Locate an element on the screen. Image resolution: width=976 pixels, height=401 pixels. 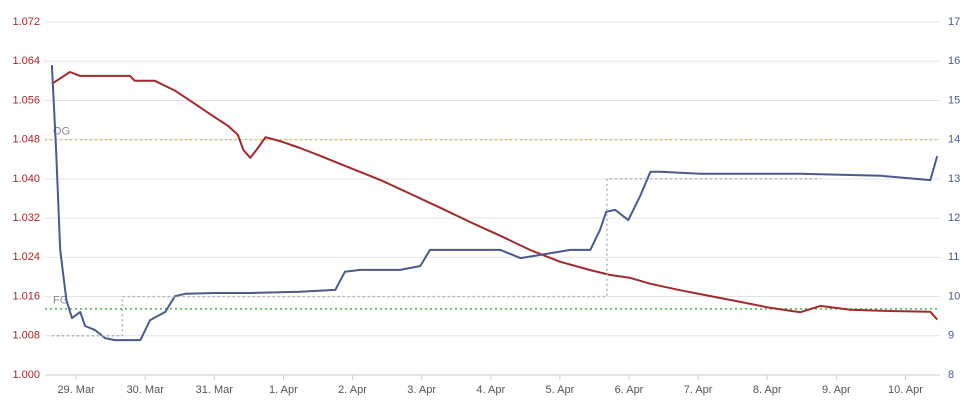
y-tick-label: 1.032 is located at coordinates (26, 218).